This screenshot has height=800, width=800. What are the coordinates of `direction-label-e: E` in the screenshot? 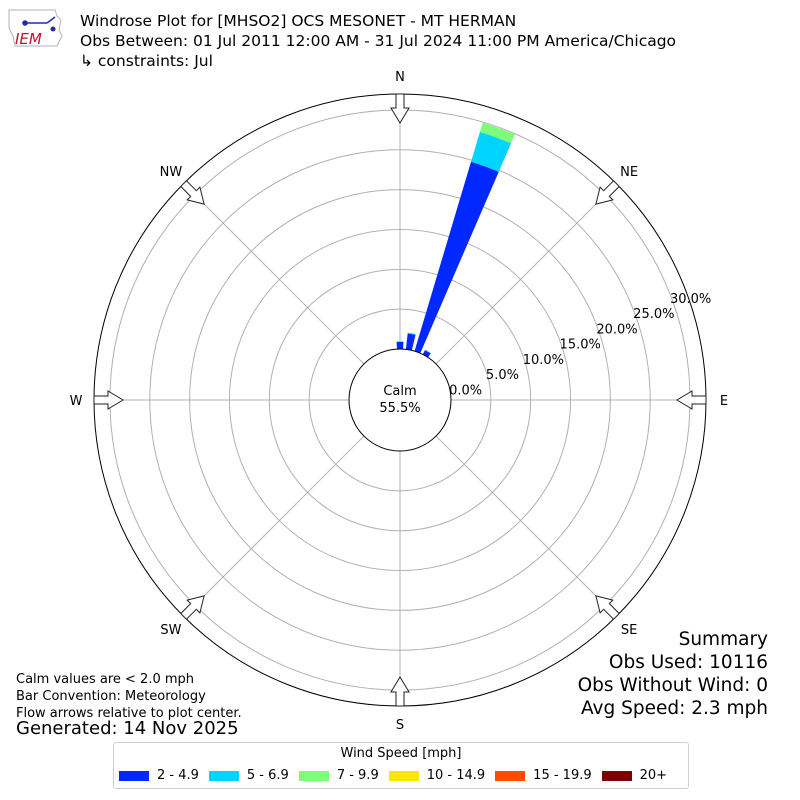 It's located at (724, 401).